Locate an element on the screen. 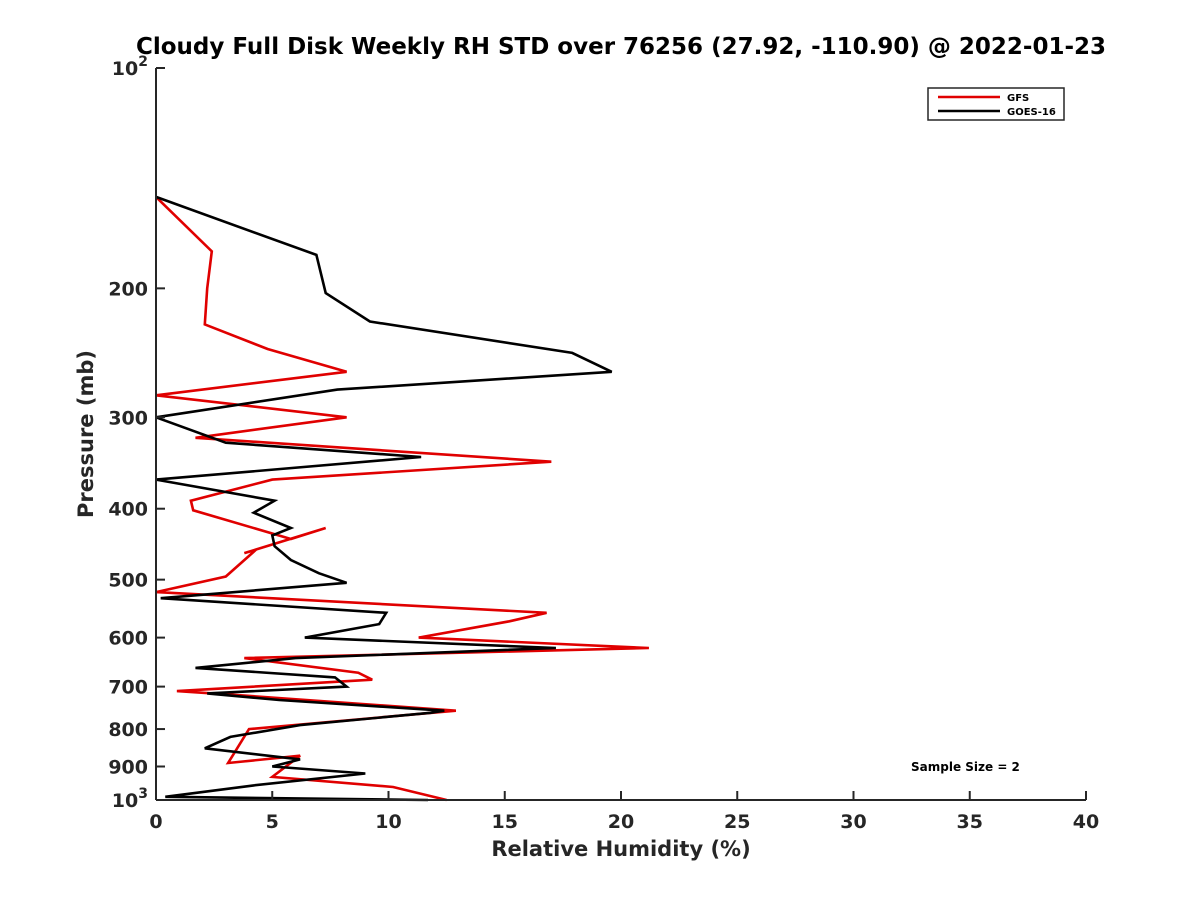 This screenshot has width=1200, height=900. x-tick-label: 5 is located at coordinates (272, 822).